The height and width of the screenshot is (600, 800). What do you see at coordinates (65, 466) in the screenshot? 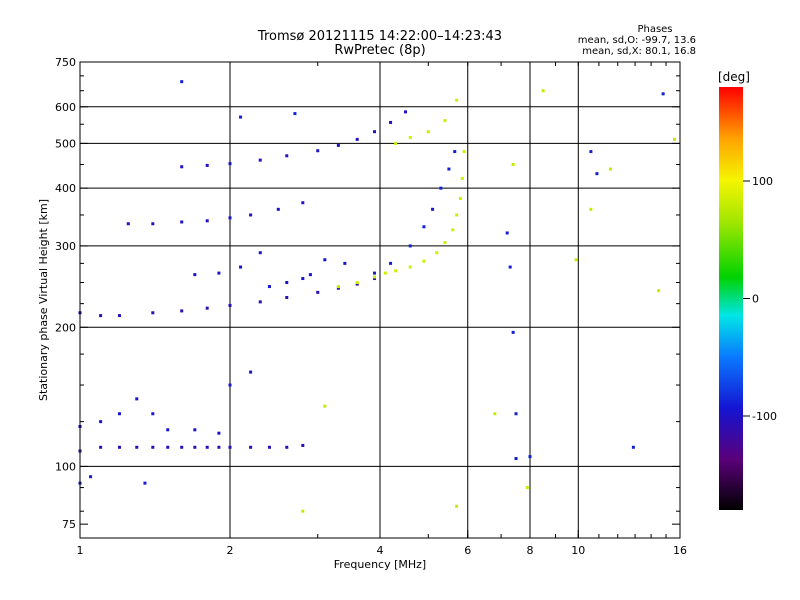
I see `y-tick-label: 100` at bounding box center [65, 466].